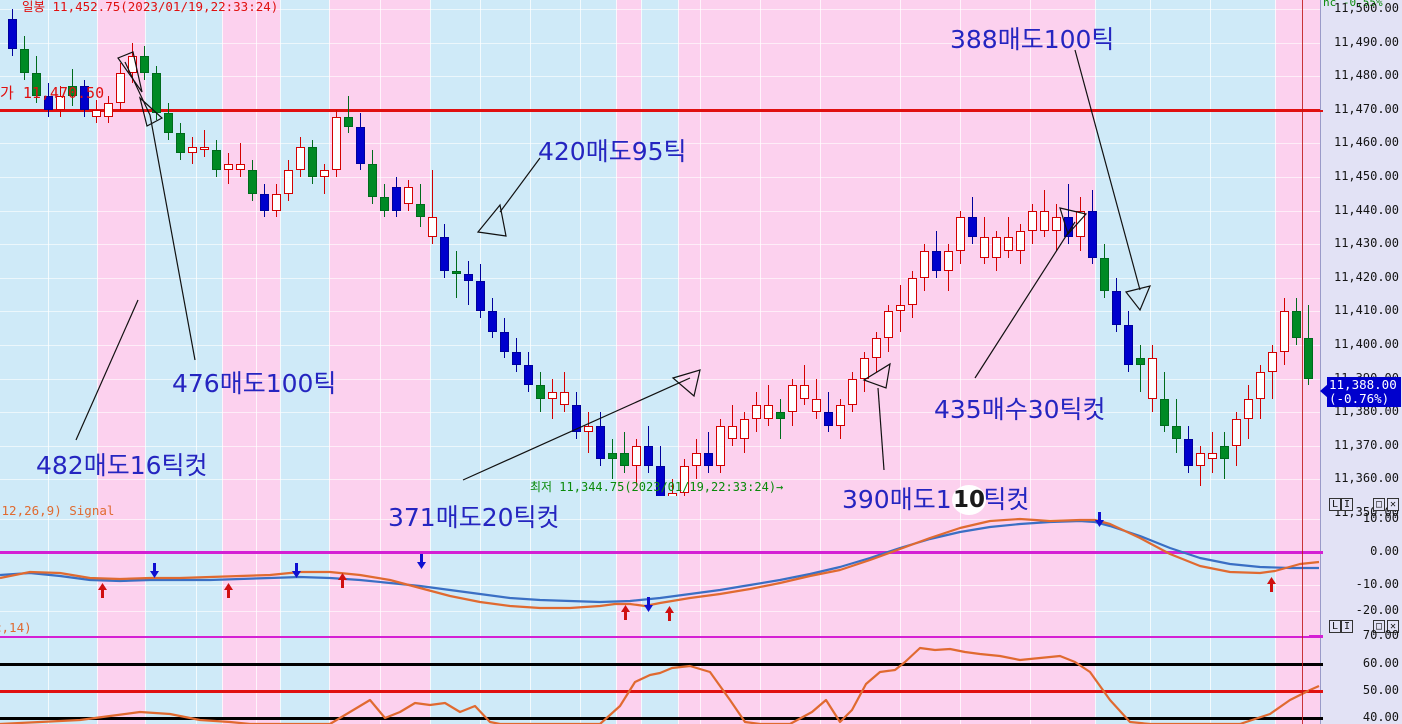 This screenshot has height=724, width=1402. Describe the element at coordinates (1378, 504) in the screenshot. I see `macd-pane-maximize-icon: □` at that location.